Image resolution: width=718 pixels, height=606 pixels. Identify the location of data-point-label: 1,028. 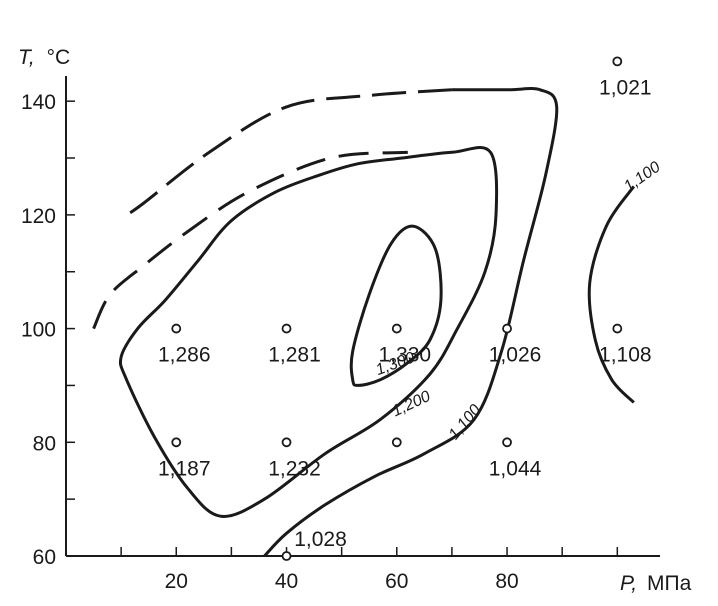
(320, 539).